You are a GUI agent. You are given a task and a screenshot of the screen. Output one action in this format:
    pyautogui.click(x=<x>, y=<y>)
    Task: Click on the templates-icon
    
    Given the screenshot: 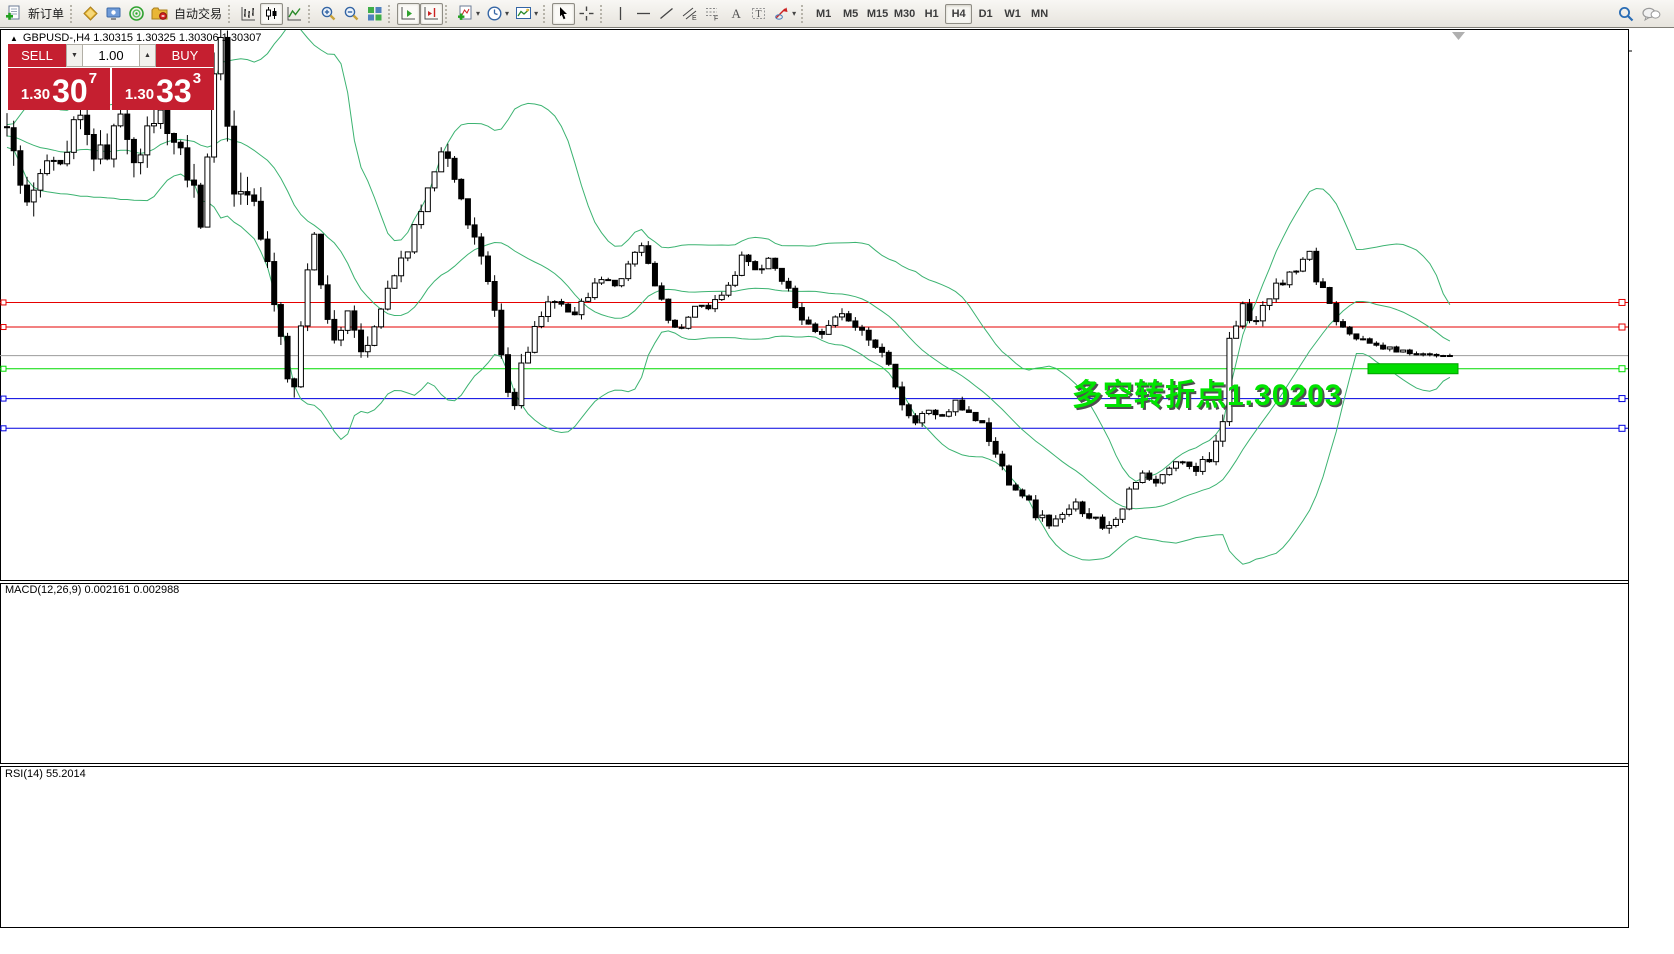 What is the action you would take?
    pyautogui.click(x=523, y=13)
    